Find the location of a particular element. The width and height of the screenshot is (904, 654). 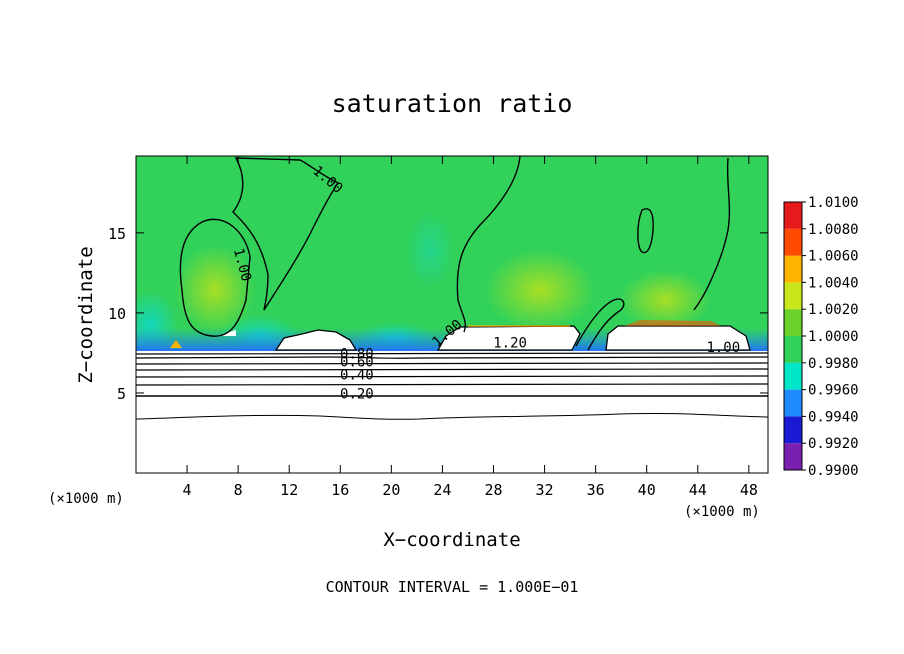

x-tick-label: 12 is located at coordinates (289, 490).